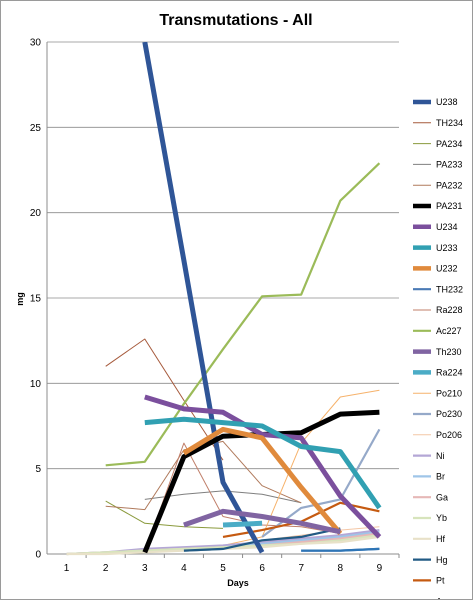 Image resolution: width=473 pixels, height=600 pixels. What do you see at coordinates (449, 165) in the screenshot?
I see `legend-label: PA233` at bounding box center [449, 165].